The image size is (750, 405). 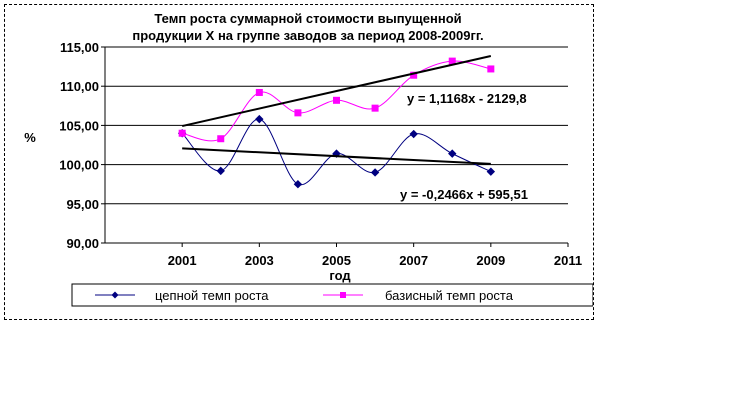 I want to click on series-group, so click(x=336, y=123).